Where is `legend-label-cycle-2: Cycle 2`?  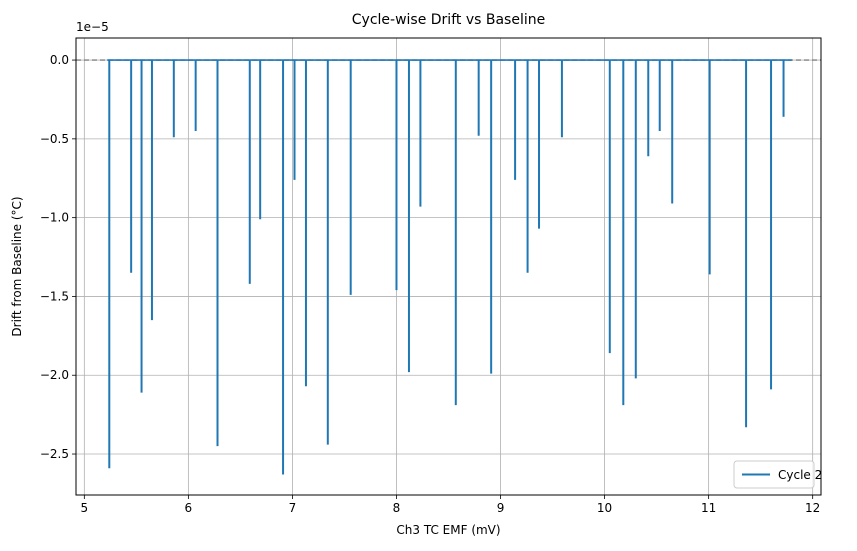 legend-label-cycle-2: Cycle 2 is located at coordinates (800, 475).